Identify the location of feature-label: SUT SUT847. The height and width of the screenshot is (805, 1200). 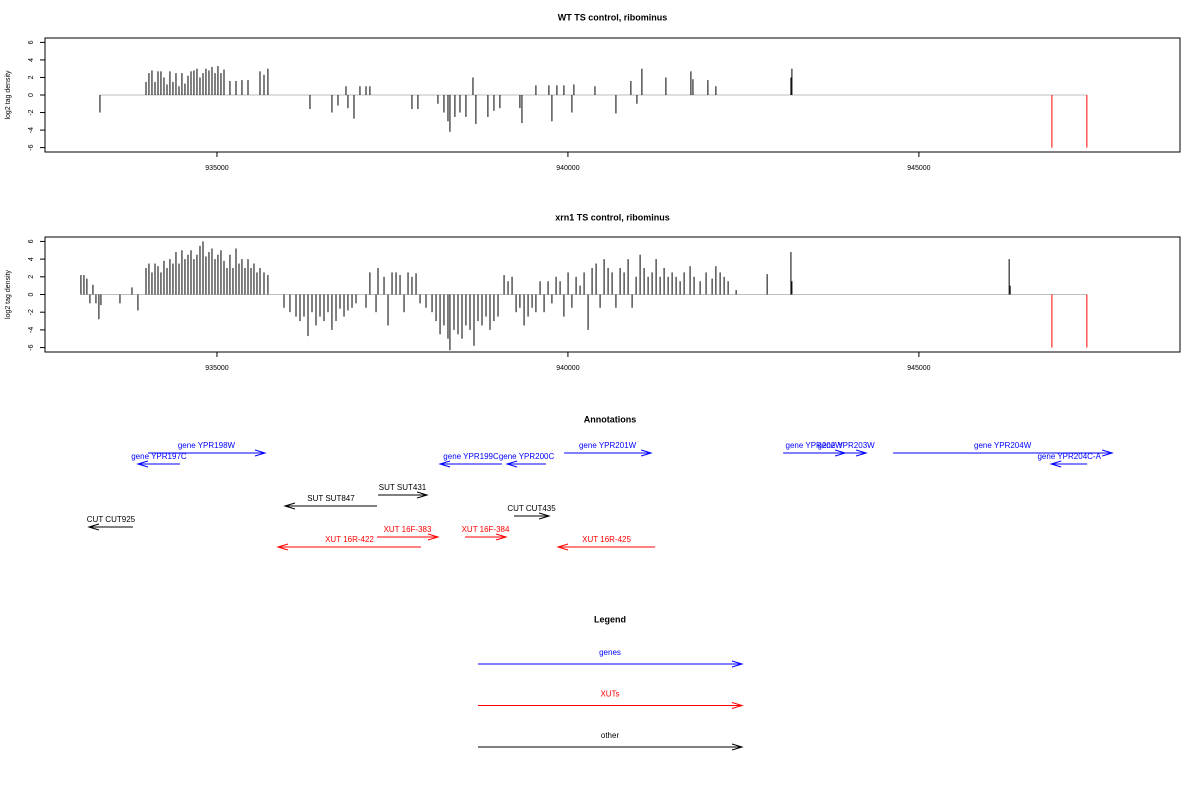
(331, 498).